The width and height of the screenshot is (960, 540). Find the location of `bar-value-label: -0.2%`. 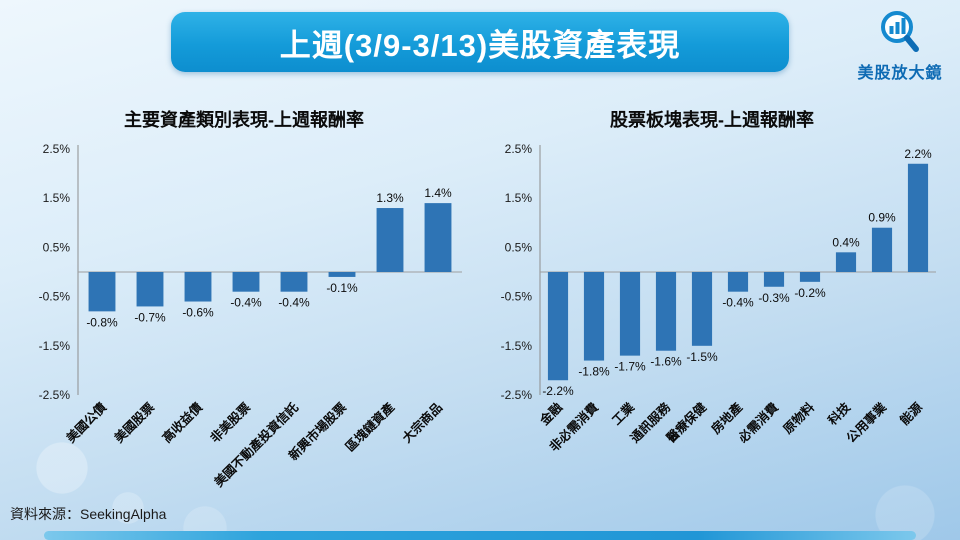

bar-value-label: -0.2% is located at coordinates (810, 293).